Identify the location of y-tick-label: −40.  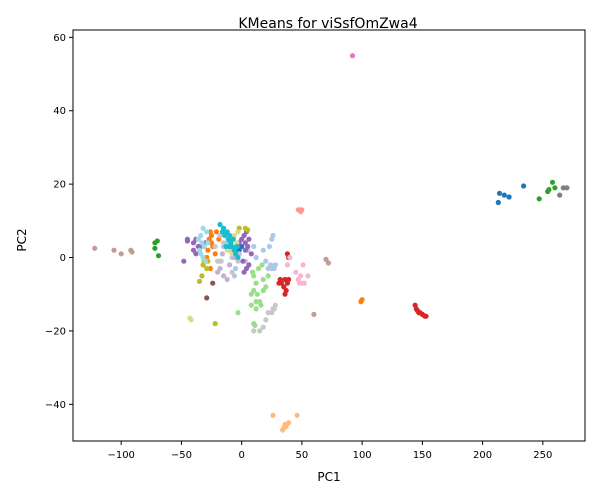
(55, 405).